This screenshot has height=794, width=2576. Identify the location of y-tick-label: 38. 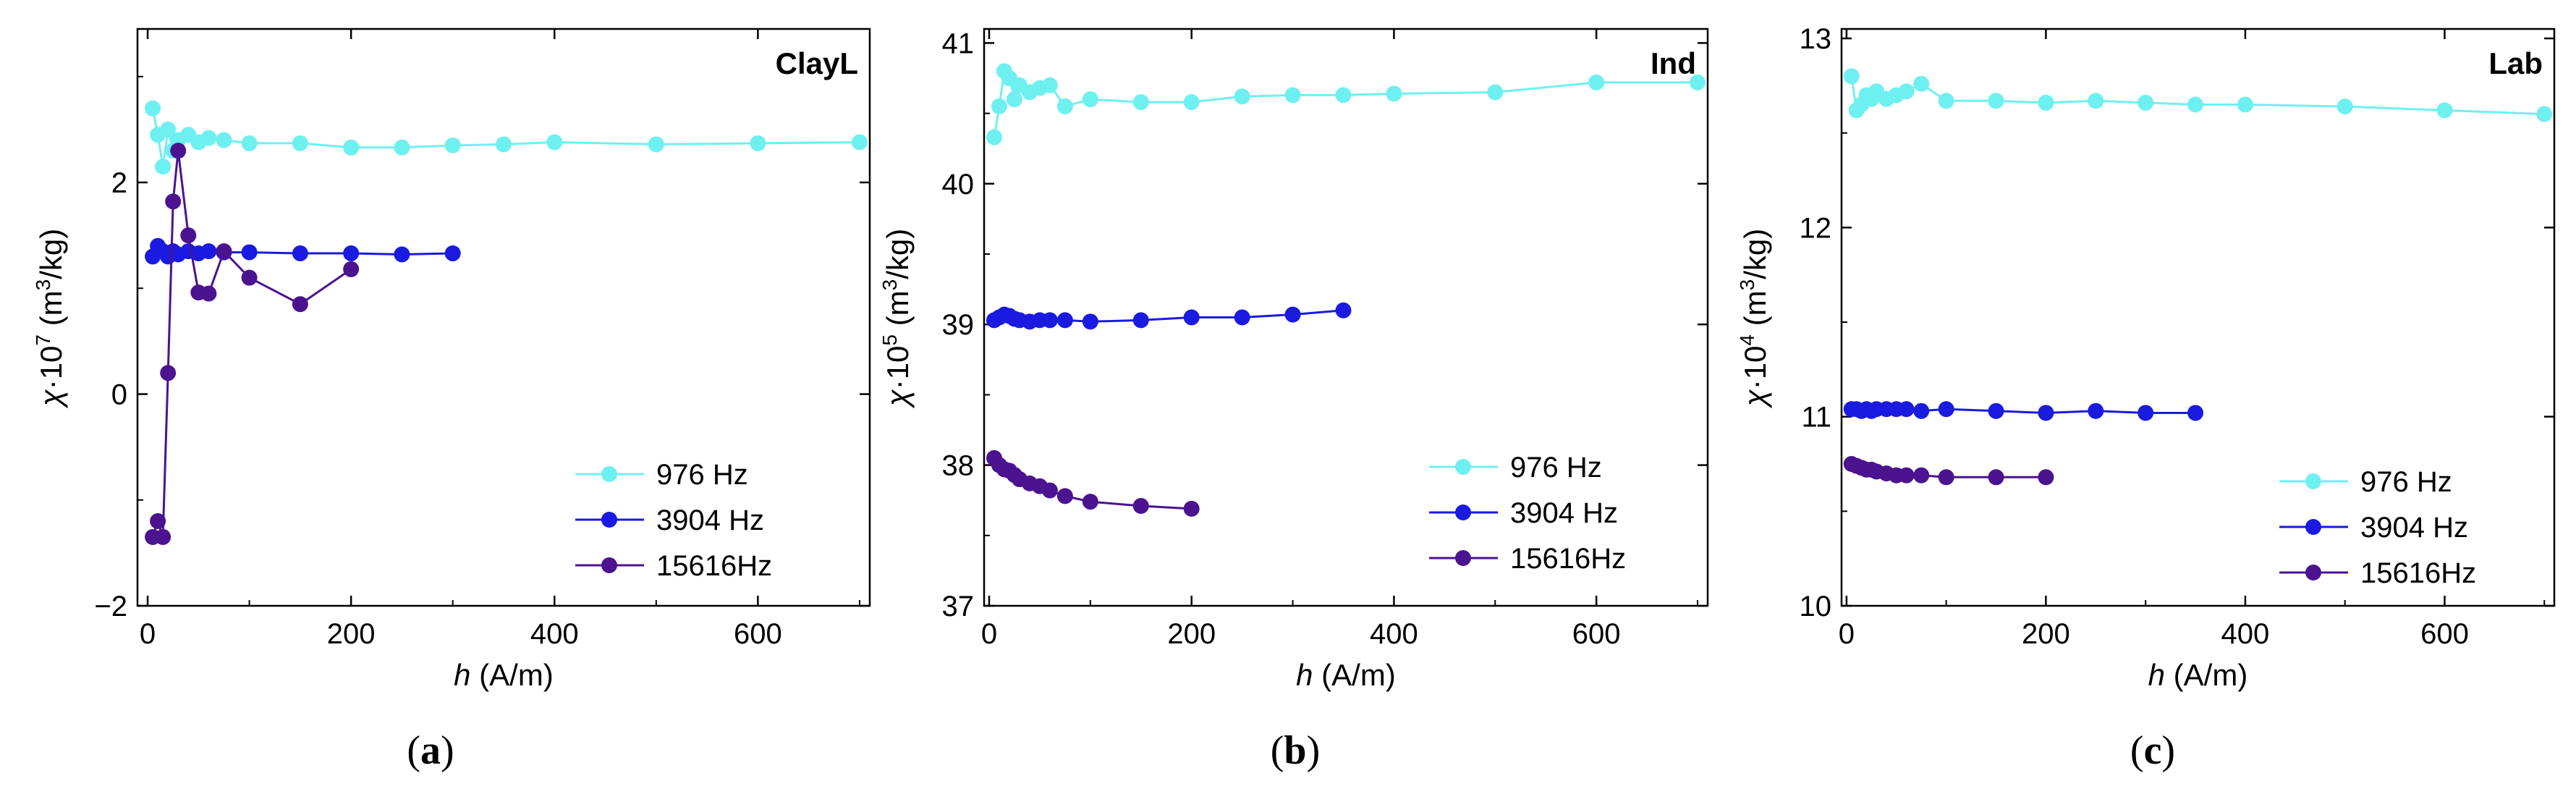
(959, 466).